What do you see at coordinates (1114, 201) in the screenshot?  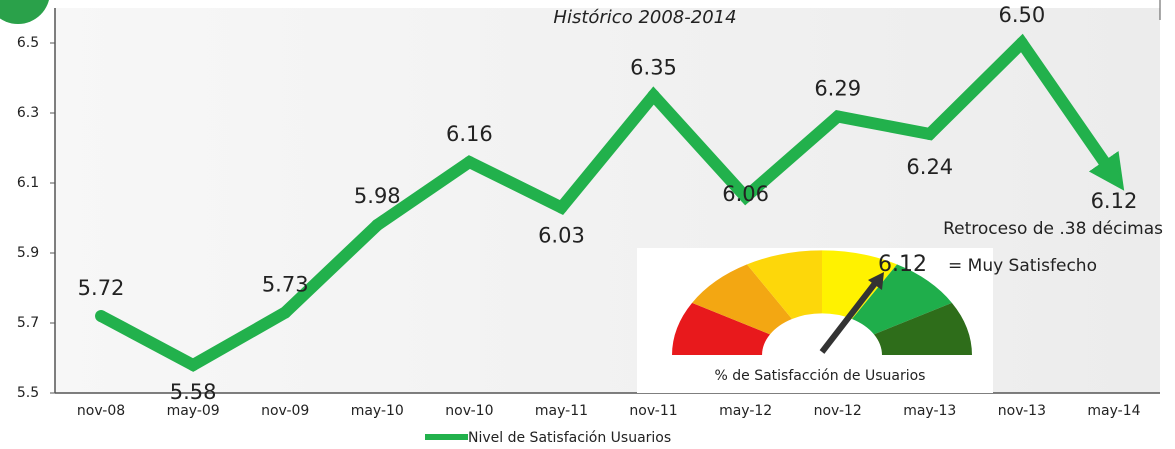 I see `data-label: 6.12` at bounding box center [1114, 201].